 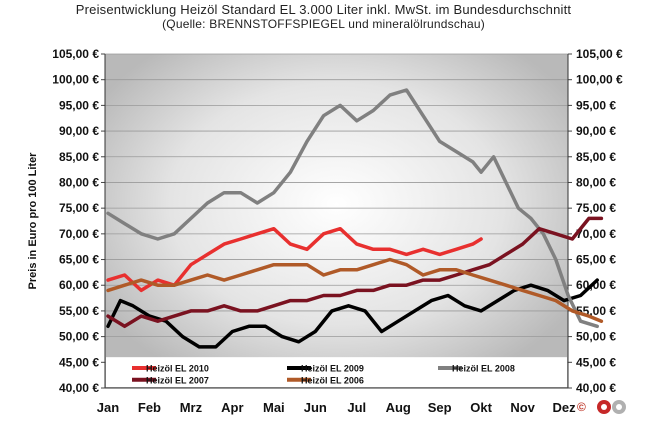 I want to click on y-tick-label-left: 65,00 €, so click(x=79, y=260).